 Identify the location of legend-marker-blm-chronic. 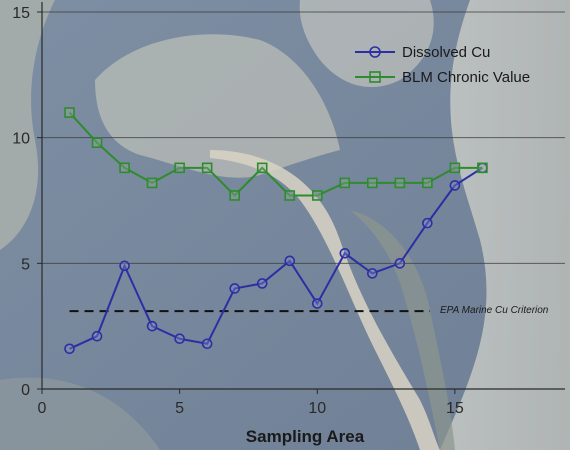
(375, 77).